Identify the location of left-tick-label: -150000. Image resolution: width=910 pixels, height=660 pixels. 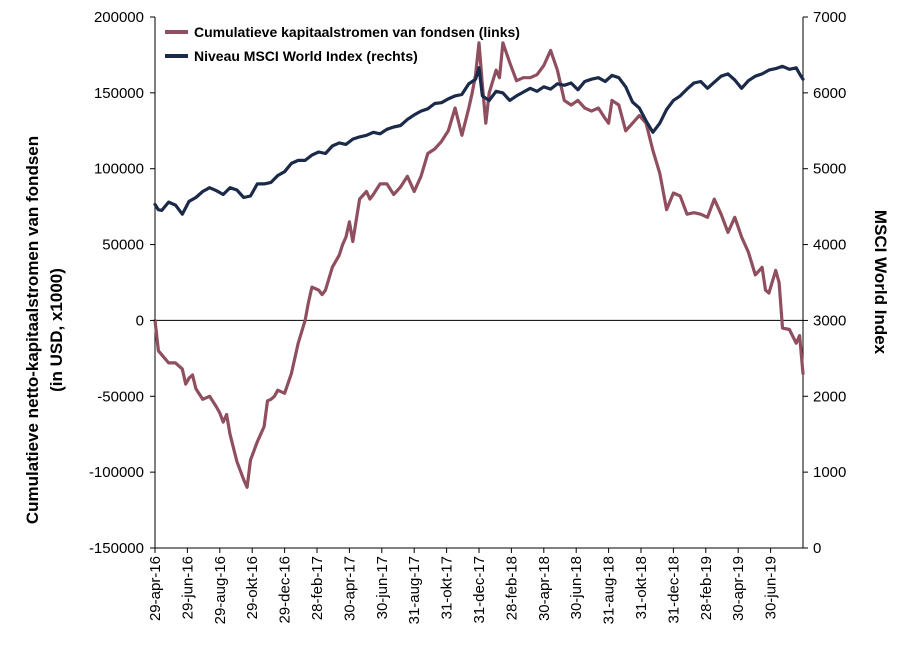
(116, 548).